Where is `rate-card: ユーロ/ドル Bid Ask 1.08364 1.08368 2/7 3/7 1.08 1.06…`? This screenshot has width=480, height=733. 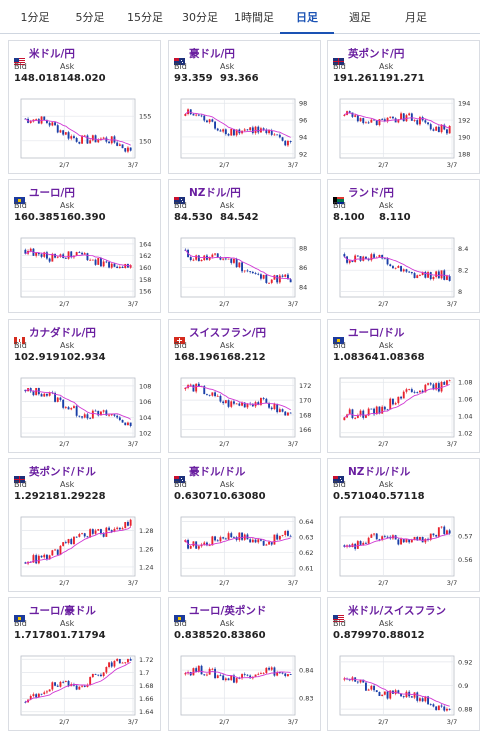 rate-card: ユーロ/ドル Bid Ask 1.08364 1.08368 2/7 3/7 1.08 1.06… is located at coordinates (403, 386).